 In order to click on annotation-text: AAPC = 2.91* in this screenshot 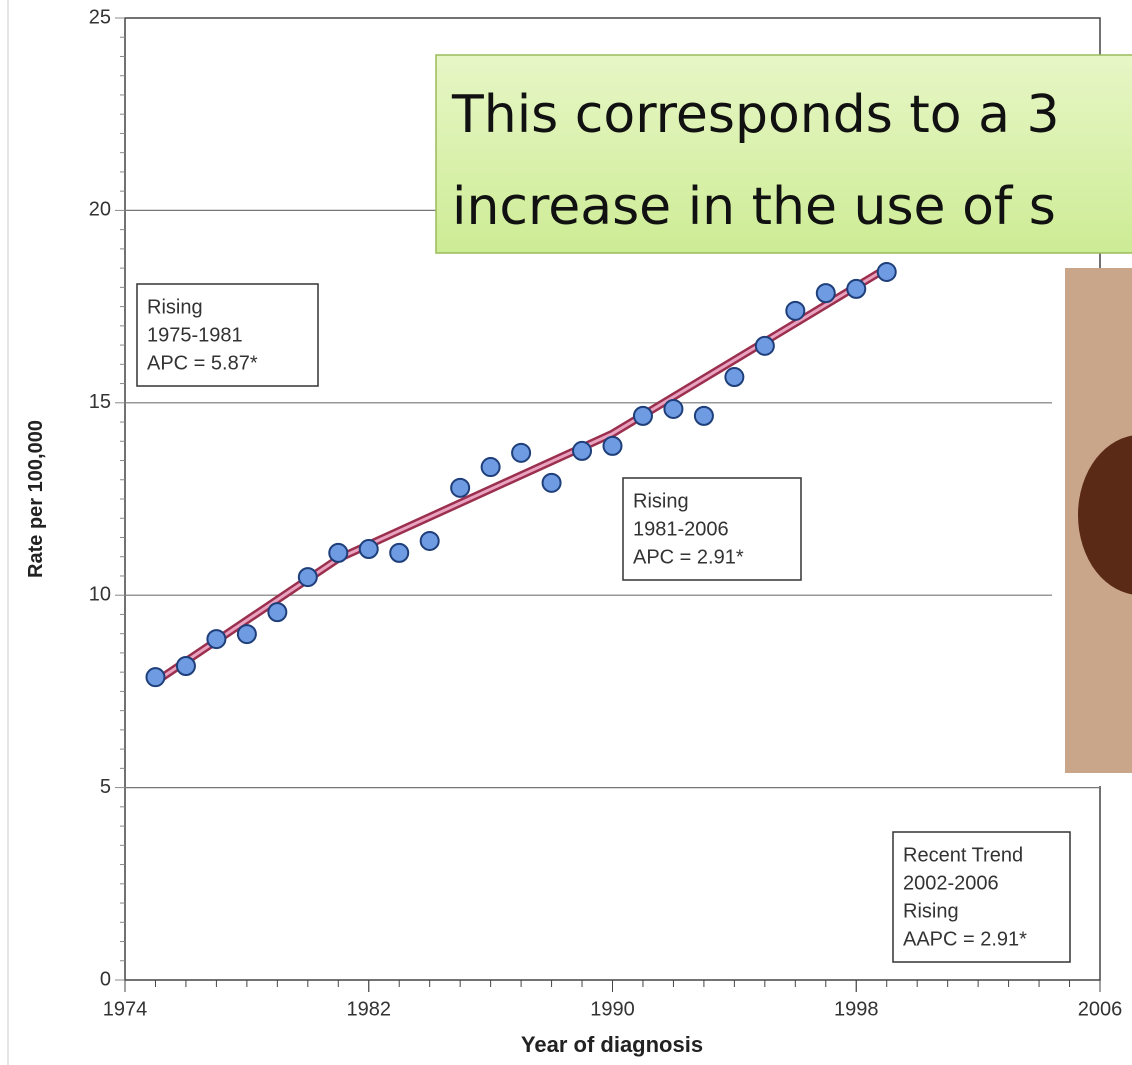, I will do `click(965, 939)`.